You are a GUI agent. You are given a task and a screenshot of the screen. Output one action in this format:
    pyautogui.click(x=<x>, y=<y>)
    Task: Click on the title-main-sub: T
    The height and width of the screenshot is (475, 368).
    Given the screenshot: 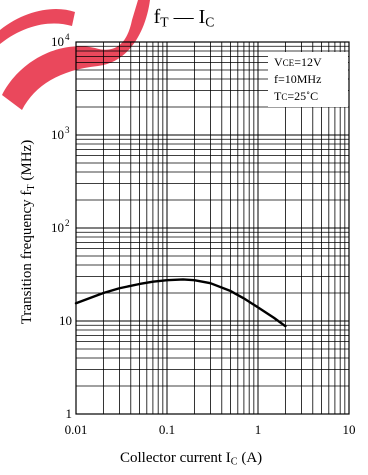 What is the action you would take?
    pyautogui.click(x=164, y=22)
    